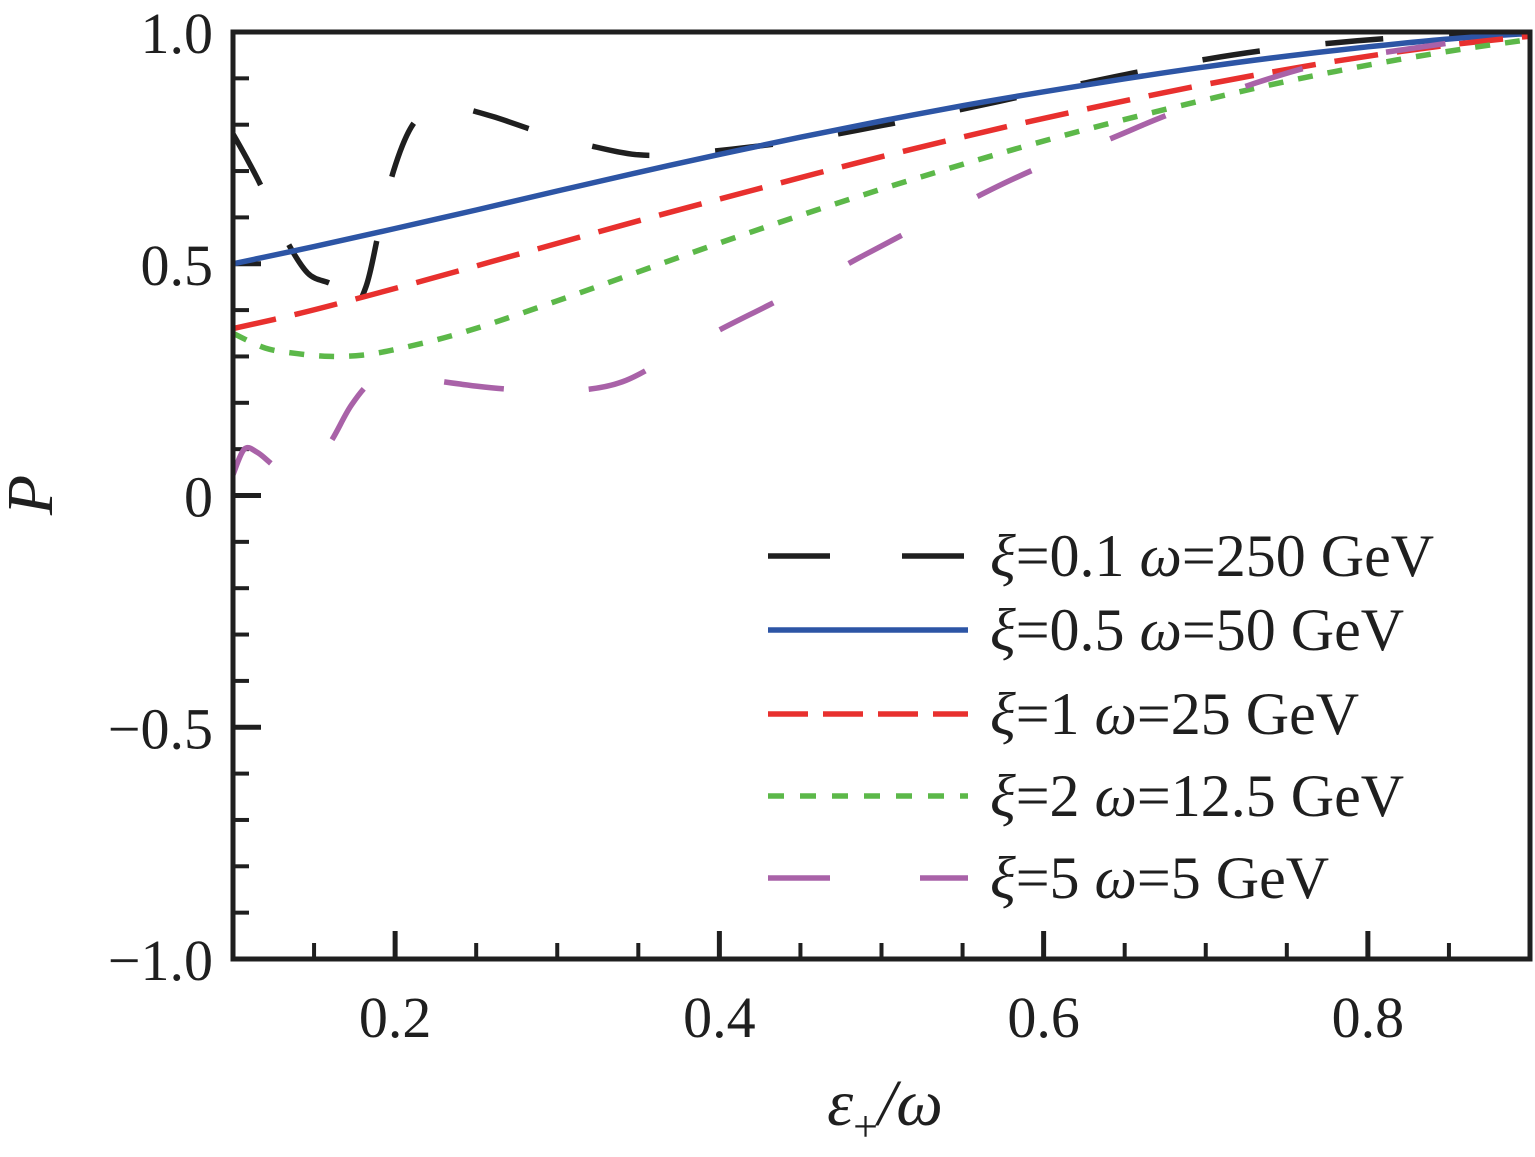 This screenshot has height=1157, width=1535. I want to click on legend-label-xi-0p5-omega-50: ξ=0.5 ω=50 GeV, so click(1197, 630).